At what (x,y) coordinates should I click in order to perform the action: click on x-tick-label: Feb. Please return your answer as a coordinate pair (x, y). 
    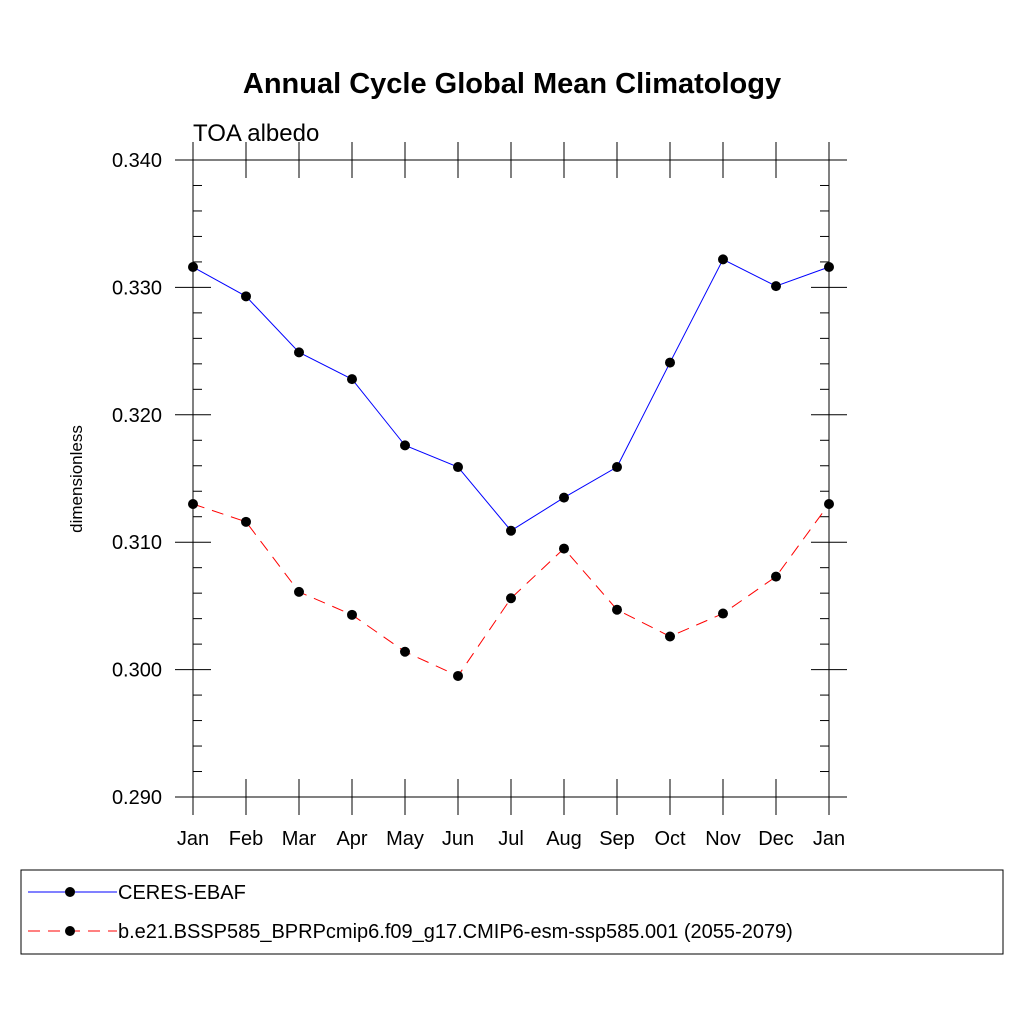
    Looking at the image, I should click on (246, 839).